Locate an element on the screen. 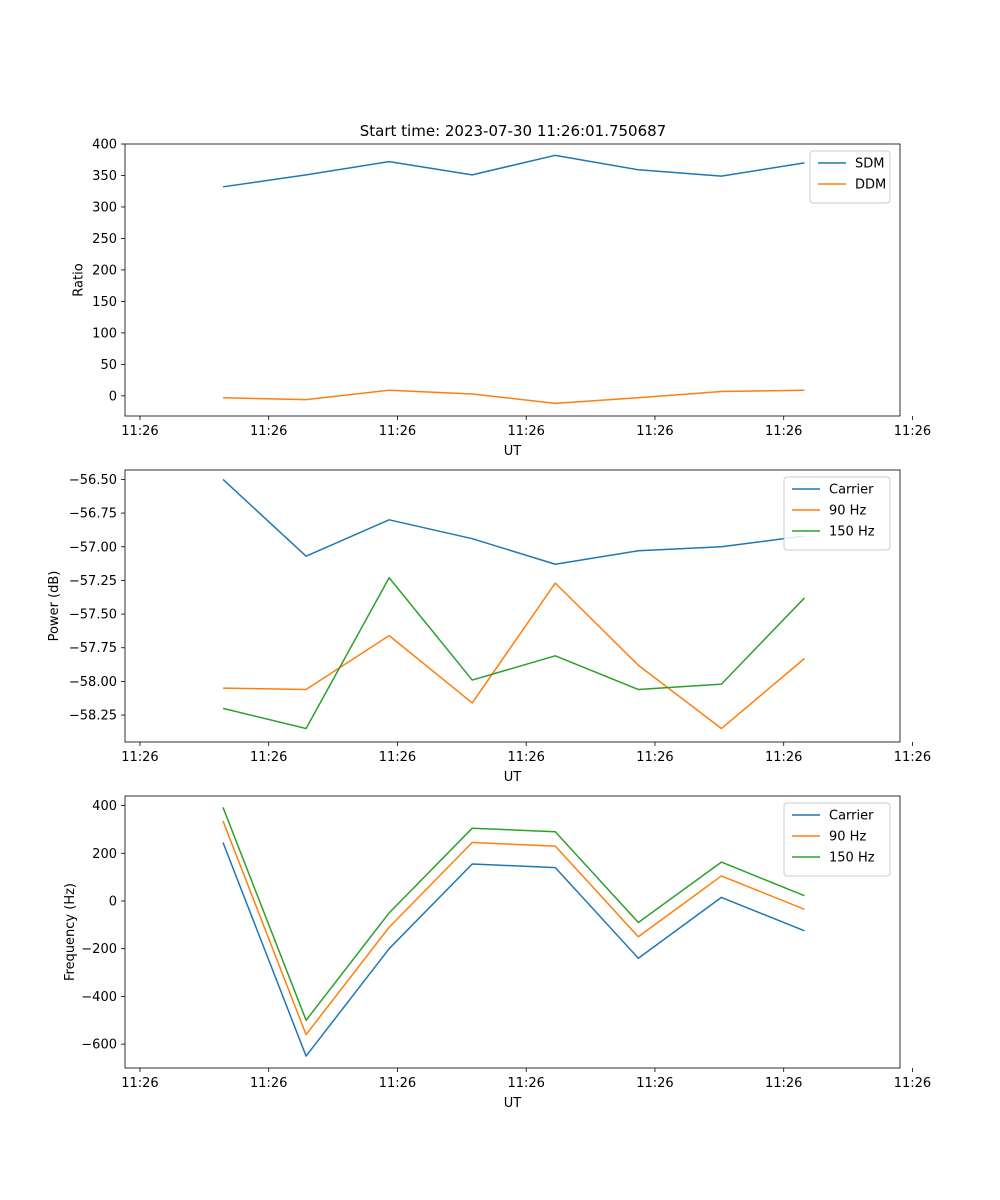 The width and height of the screenshot is (1000, 1200). frequency-y-tick-label: −600 is located at coordinates (99, 1045).